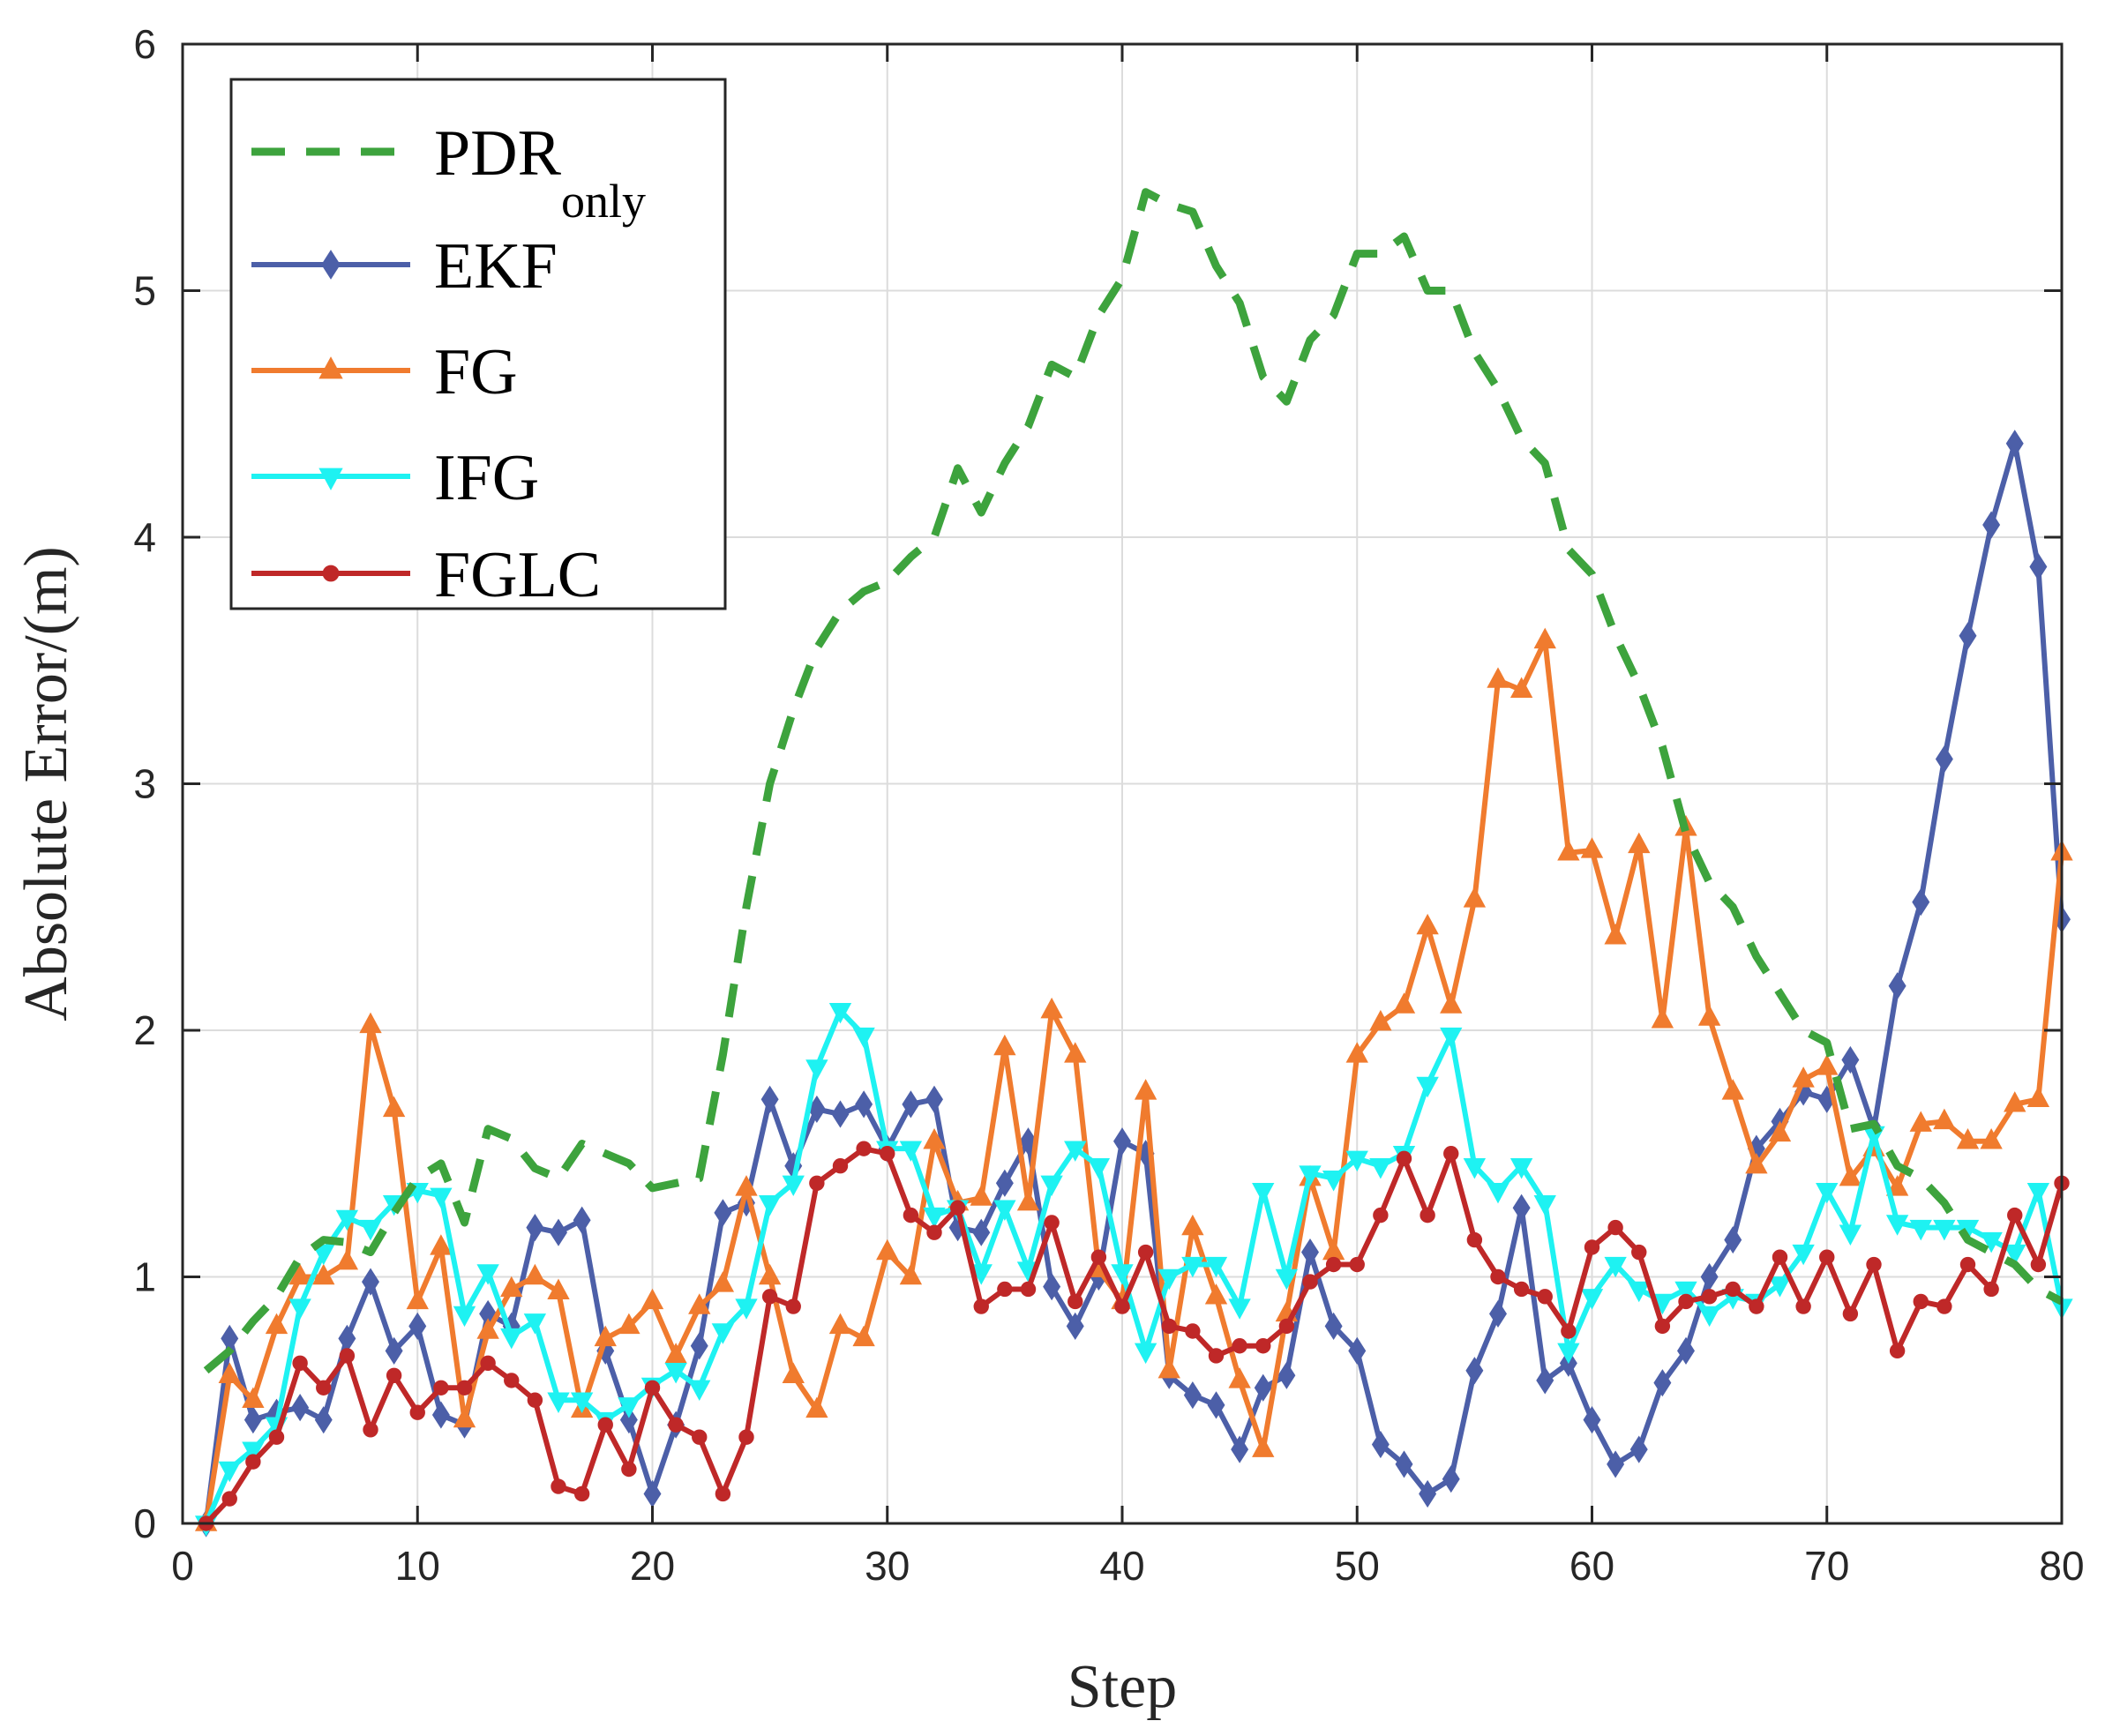 The width and height of the screenshot is (2105, 1736). Describe the element at coordinates (46, 783) in the screenshot. I see `y-axis-label: Absolute Error/(m)` at that location.